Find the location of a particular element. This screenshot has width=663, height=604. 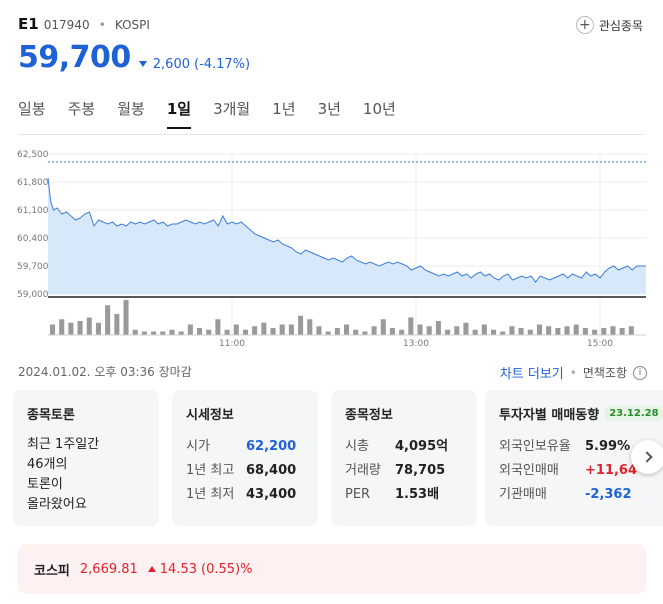

kospi-value: 2,669.81 is located at coordinates (108, 569).